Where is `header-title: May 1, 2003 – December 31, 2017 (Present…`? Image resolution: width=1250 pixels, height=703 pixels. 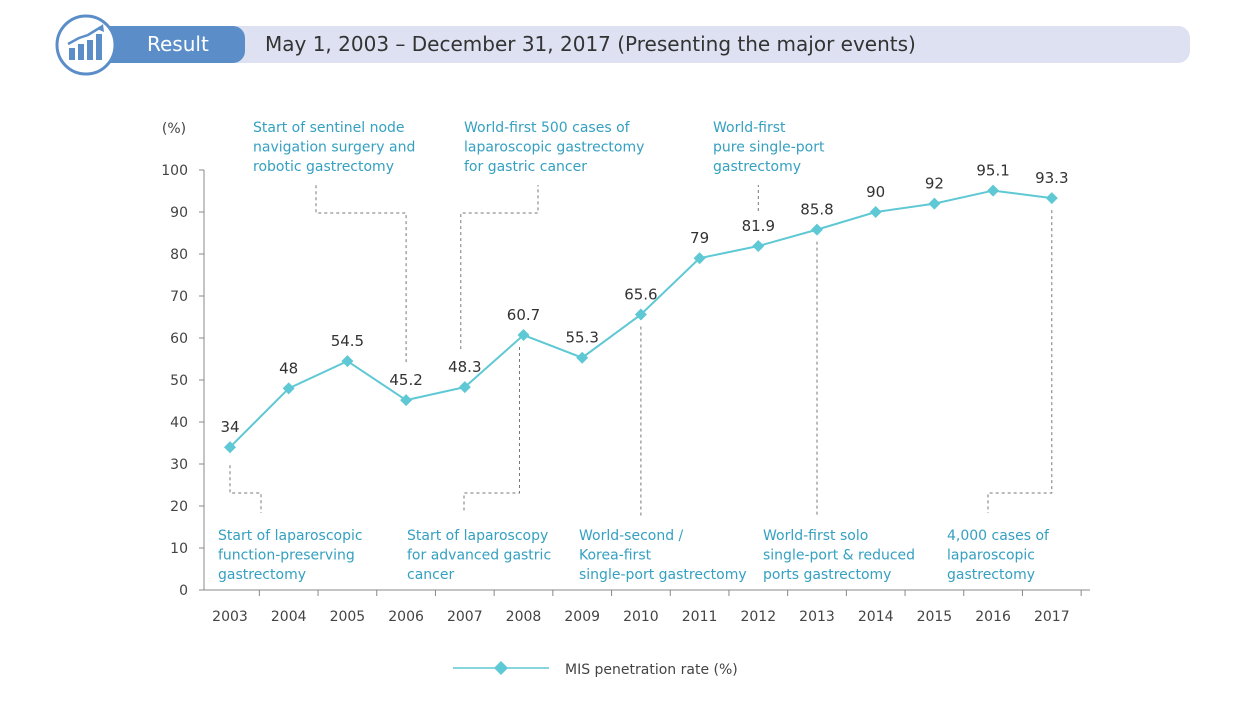
header-title: May 1, 2003 – December 31, 2017 (Present… is located at coordinates (590, 44).